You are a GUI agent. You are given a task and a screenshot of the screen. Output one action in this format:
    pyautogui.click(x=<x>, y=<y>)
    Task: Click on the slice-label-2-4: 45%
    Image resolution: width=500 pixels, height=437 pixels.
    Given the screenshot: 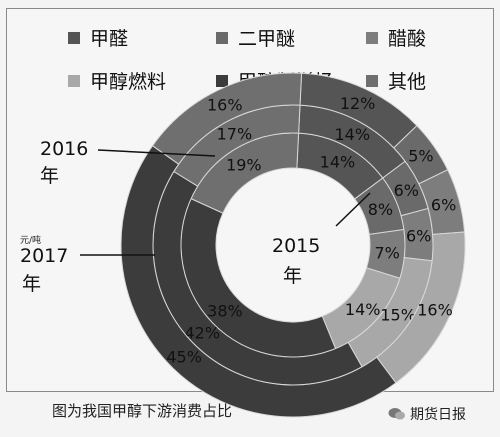 What is the action you would take?
    pyautogui.click(x=184, y=357)
    